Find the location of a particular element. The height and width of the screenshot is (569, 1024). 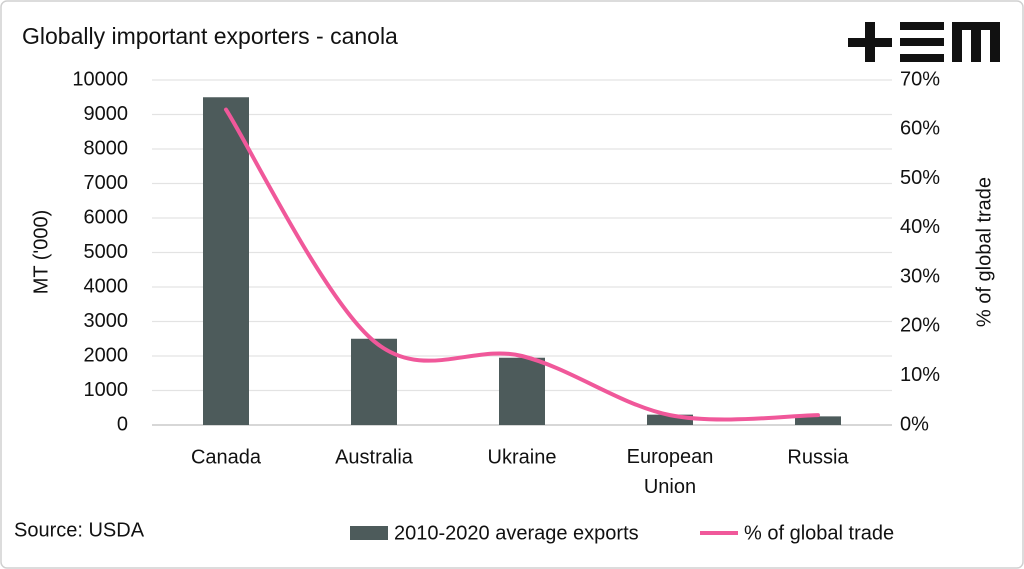

y2-tick-label: 30% is located at coordinates (920, 276).